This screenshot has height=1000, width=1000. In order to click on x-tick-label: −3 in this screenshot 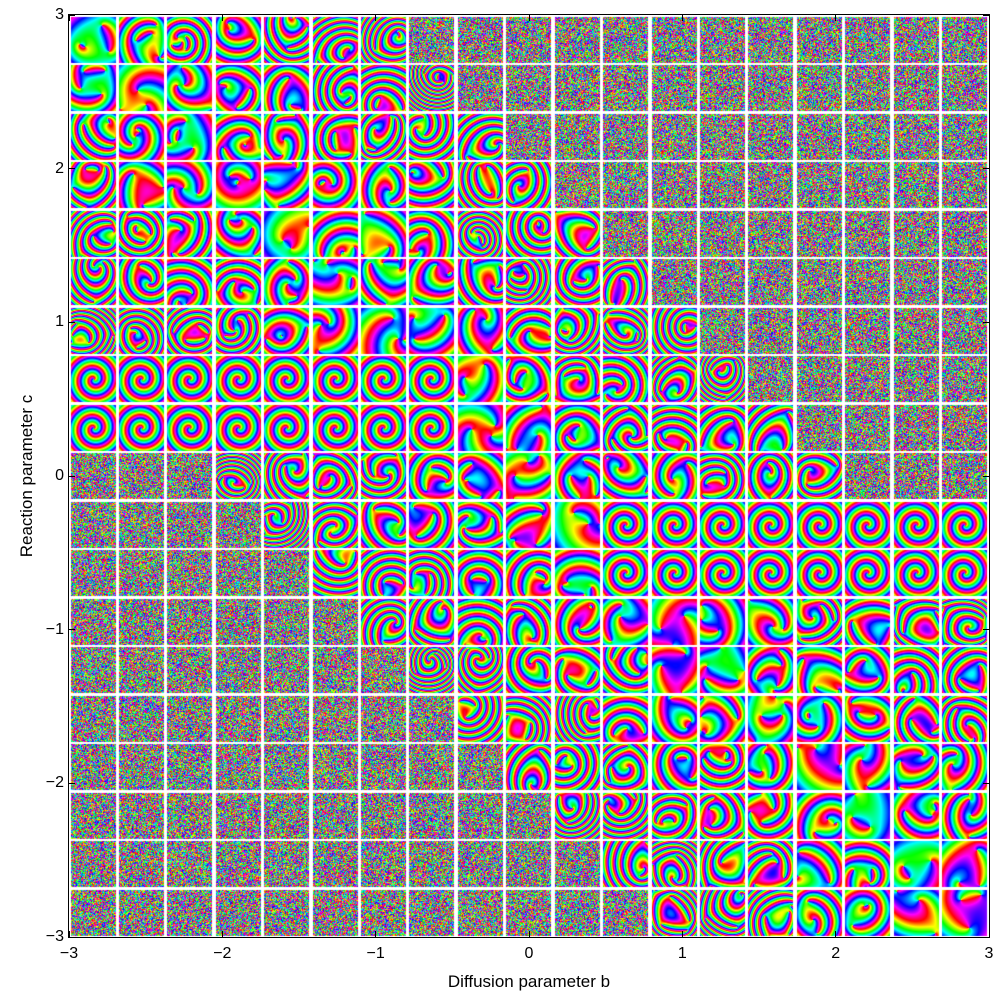, I will do `click(69, 953)`.